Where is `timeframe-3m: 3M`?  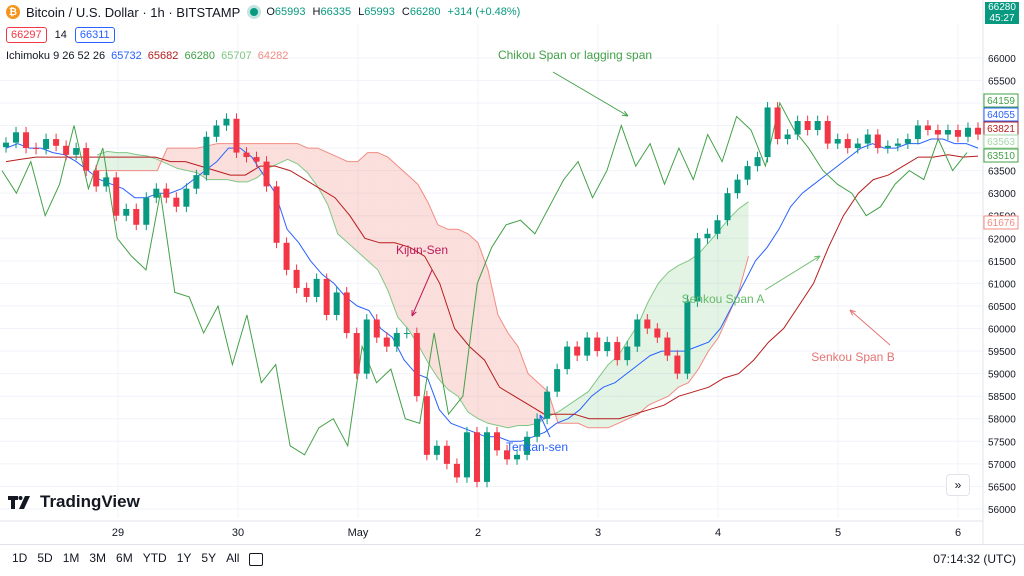 timeframe-3m: 3M is located at coordinates (98, 558).